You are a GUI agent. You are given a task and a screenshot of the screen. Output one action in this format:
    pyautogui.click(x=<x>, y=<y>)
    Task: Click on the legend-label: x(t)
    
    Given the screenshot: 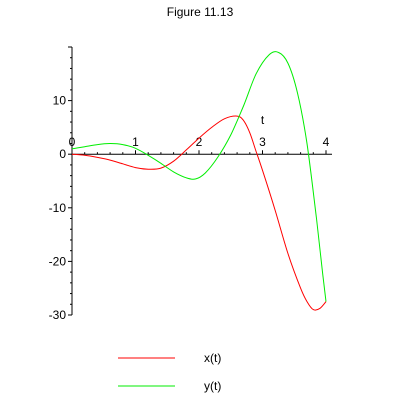 What is the action you would take?
    pyautogui.click(x=212, y=358)
    